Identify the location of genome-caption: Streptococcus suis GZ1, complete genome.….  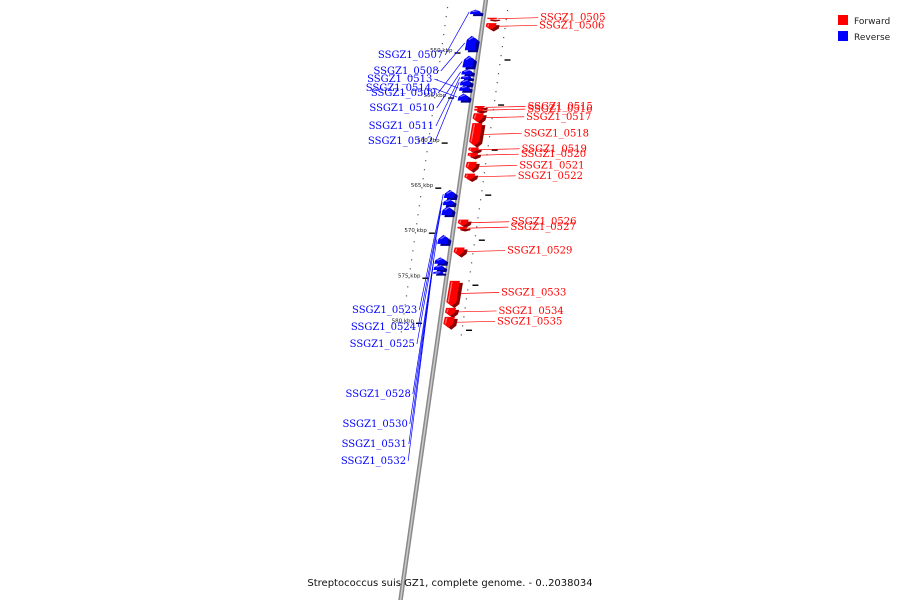
(450, 583).